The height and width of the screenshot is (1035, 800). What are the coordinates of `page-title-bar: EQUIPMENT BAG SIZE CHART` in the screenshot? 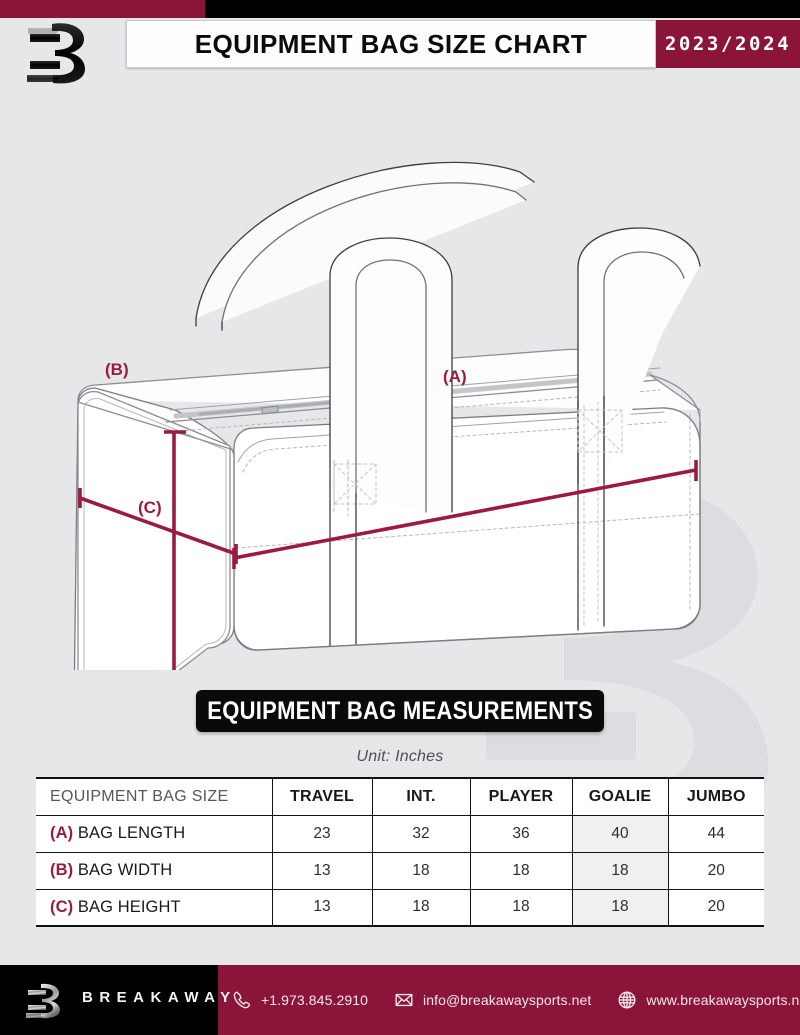 It's located at (391, 44).